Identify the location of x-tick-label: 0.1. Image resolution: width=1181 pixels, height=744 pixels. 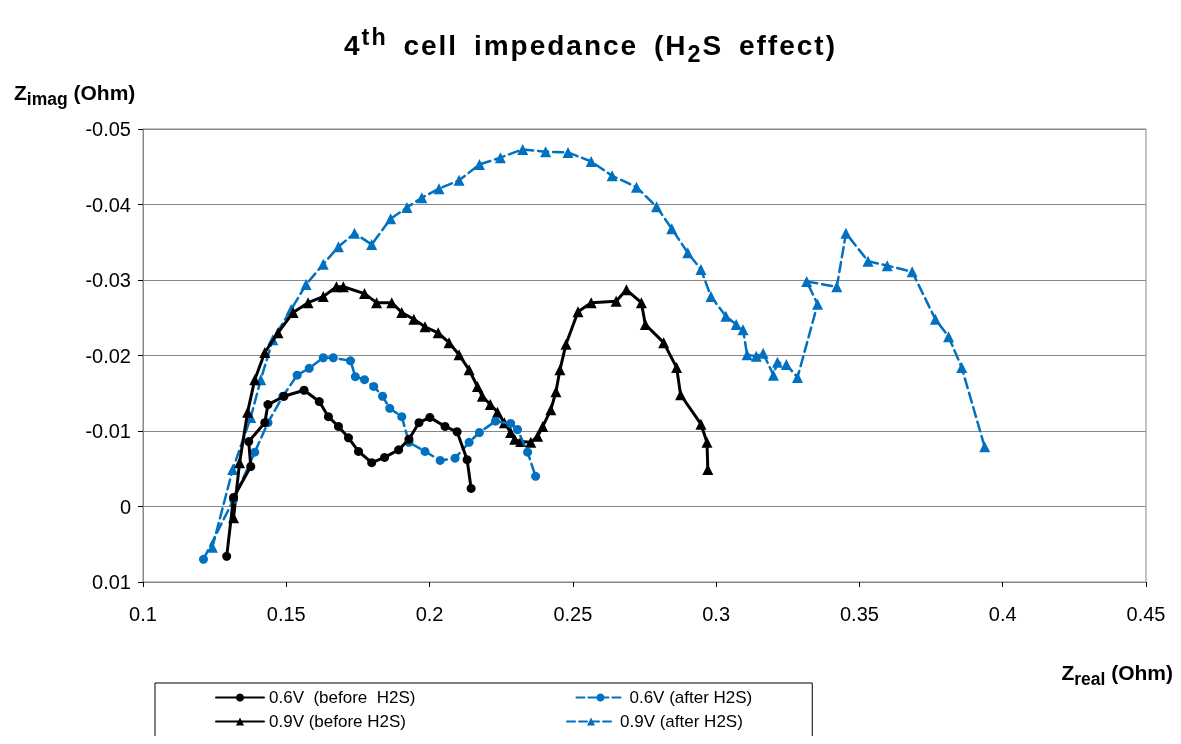
(143, 614).